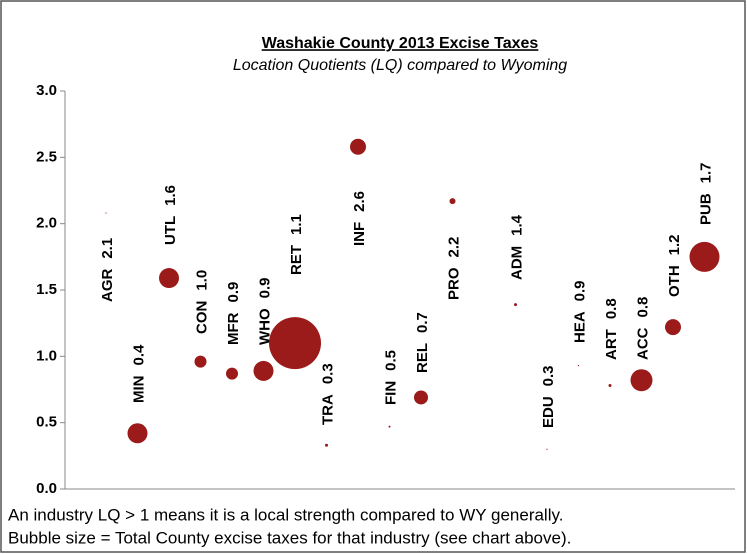 The height and width of the screenshot is (554, 747). Describe the element at coordinates (516, 225) in the screenshot. I see `value-label: 1.4` at that location.